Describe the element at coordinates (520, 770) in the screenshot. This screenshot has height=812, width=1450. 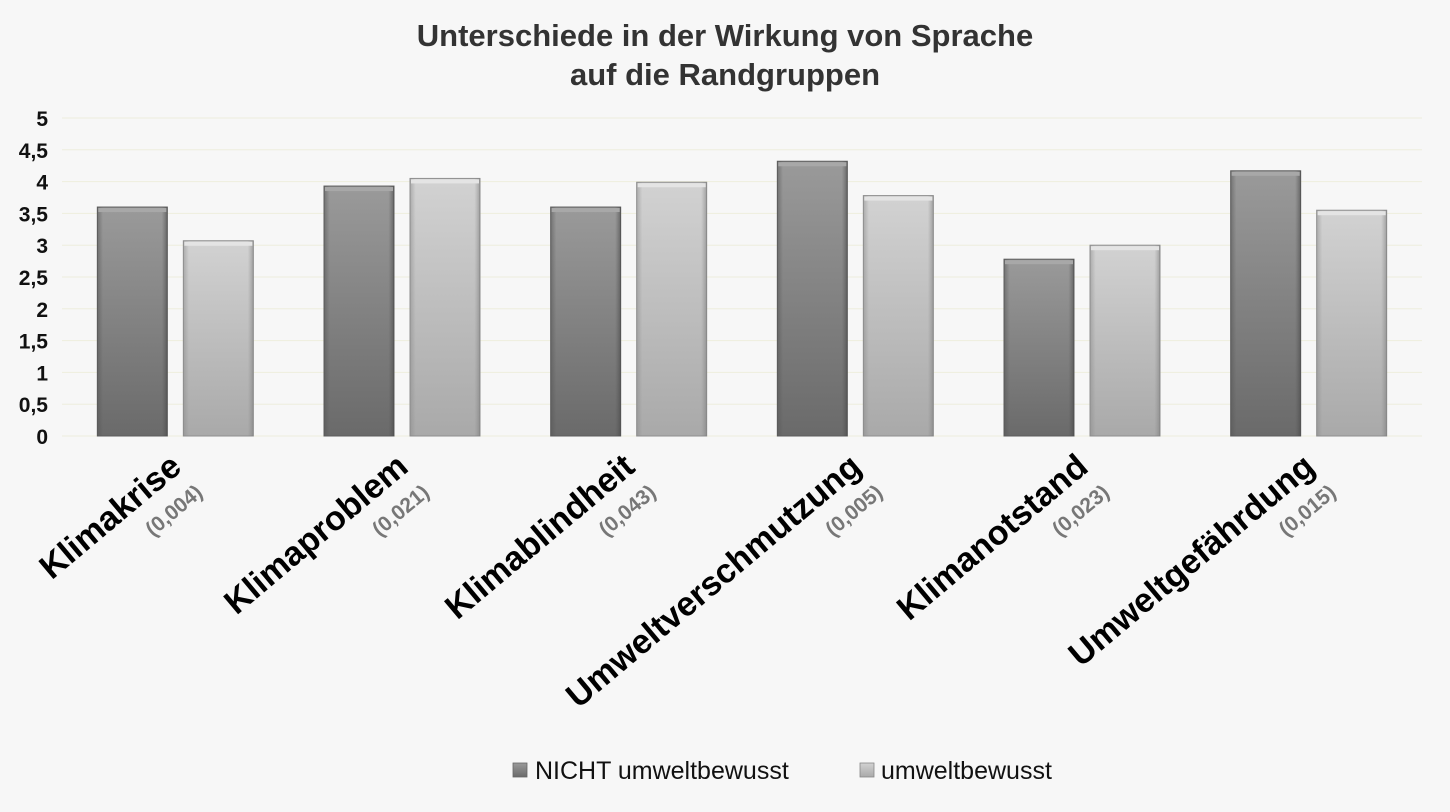
I see `legend-swatch-dark` at that location.